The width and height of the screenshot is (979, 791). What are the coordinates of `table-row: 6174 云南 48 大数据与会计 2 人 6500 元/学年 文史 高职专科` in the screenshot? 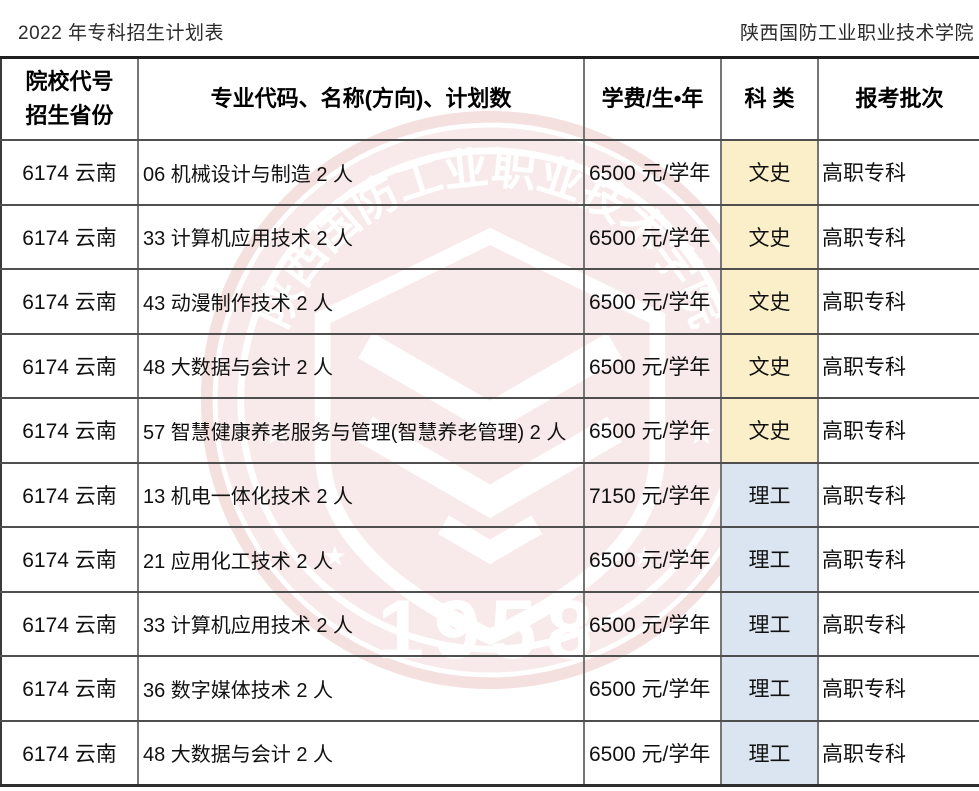 It's located at (490, 365).